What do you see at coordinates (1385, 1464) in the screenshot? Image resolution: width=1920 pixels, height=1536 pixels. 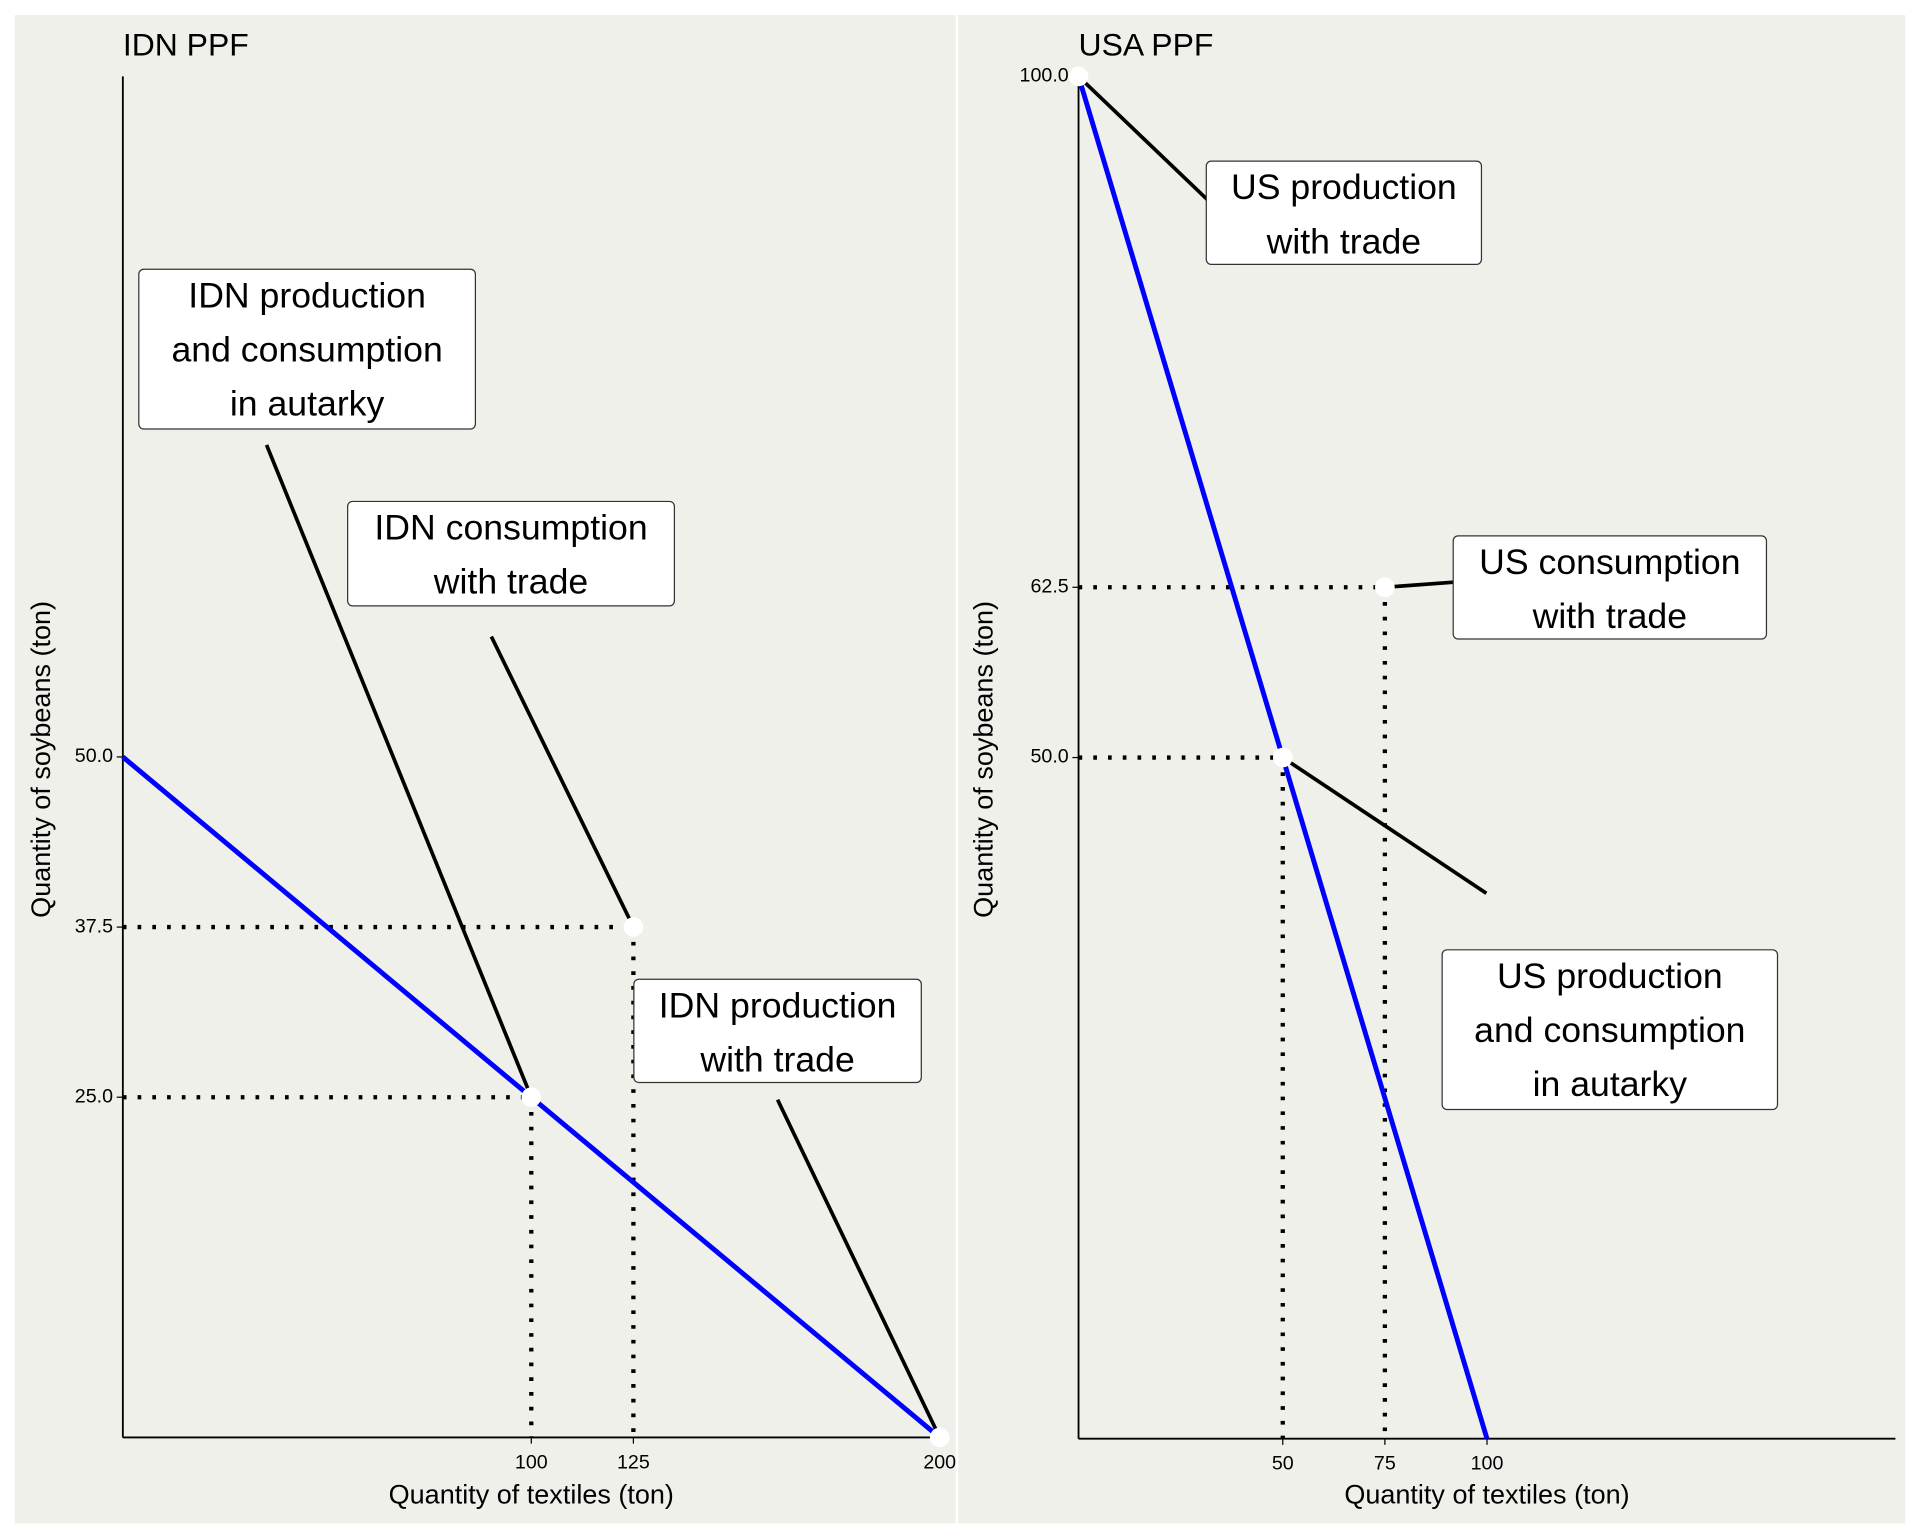 I see `x-tick-label: 75` at bounding box center [1385, 1464].